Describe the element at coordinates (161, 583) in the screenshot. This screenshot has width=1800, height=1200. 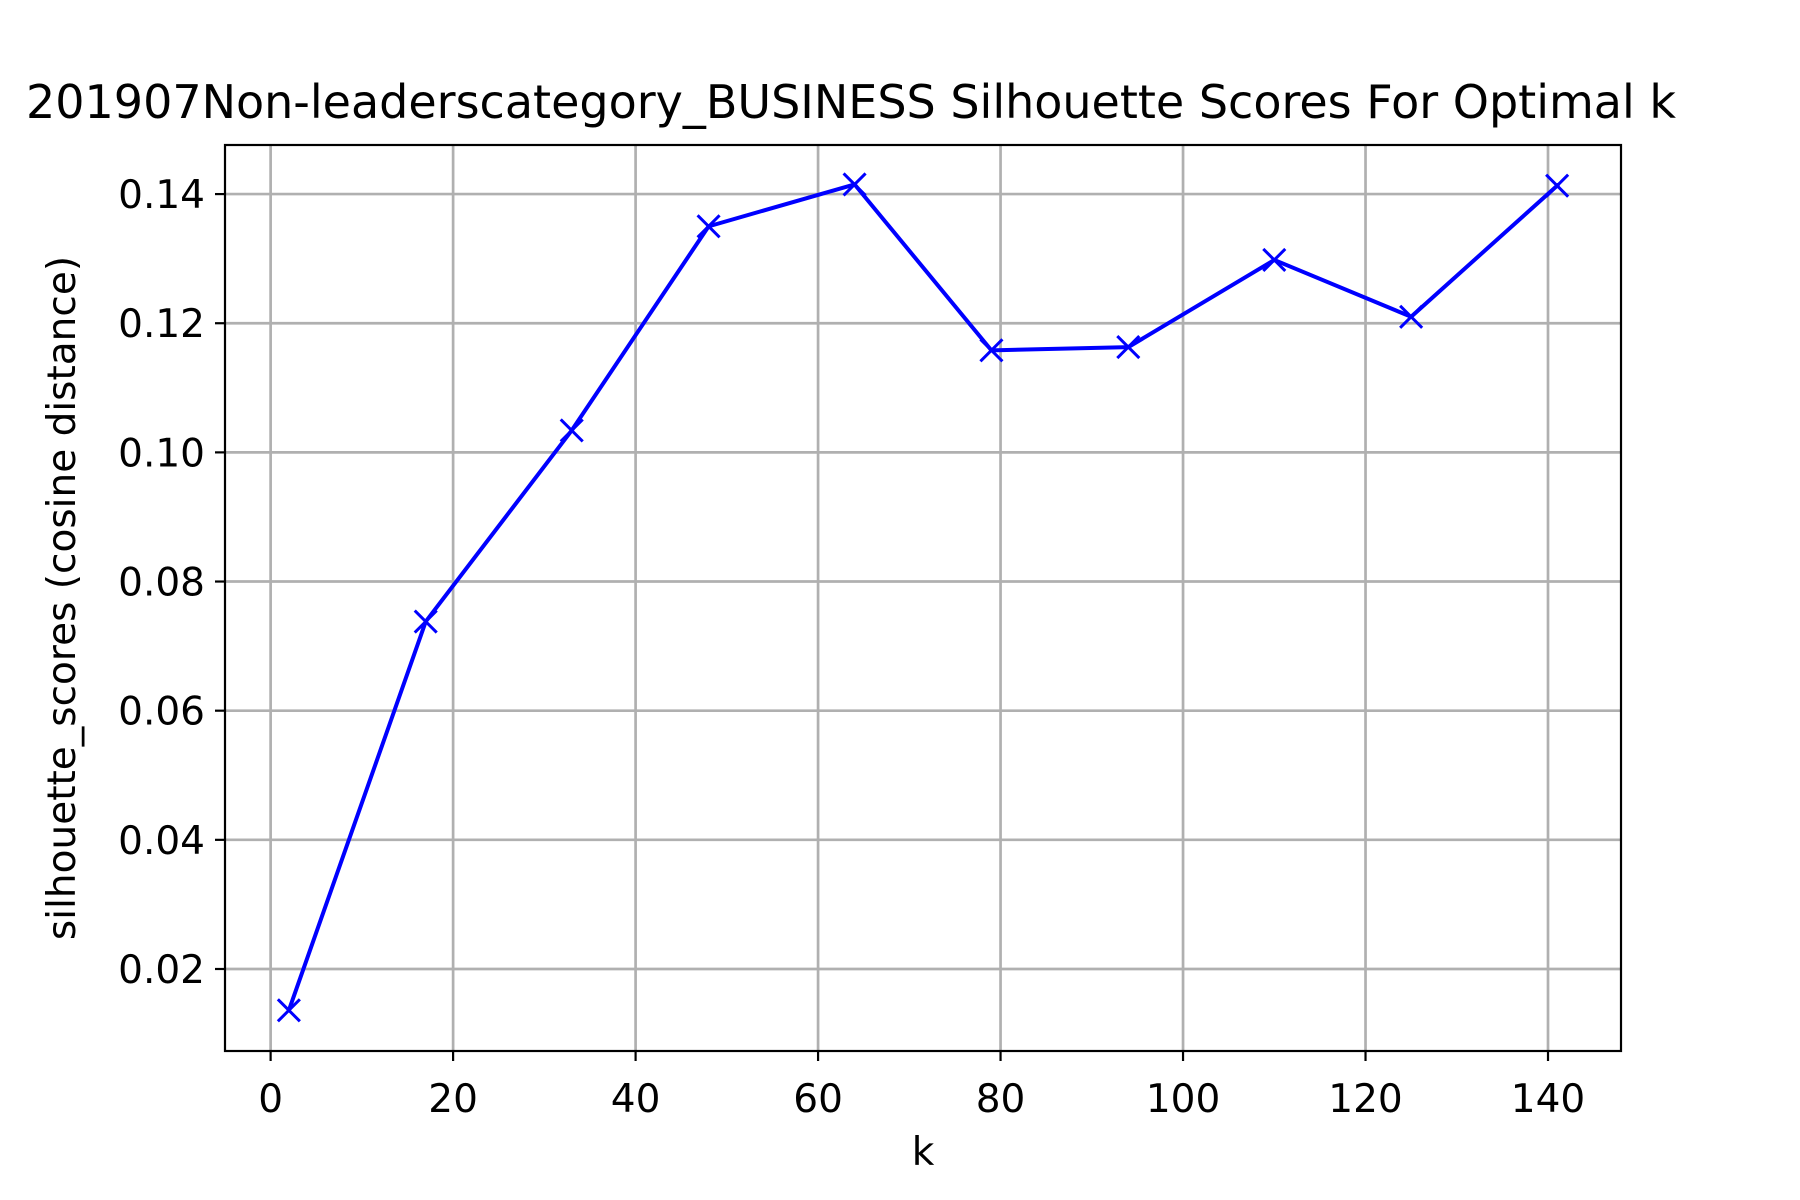
I see `y-tick-label: 0.08` at that location.